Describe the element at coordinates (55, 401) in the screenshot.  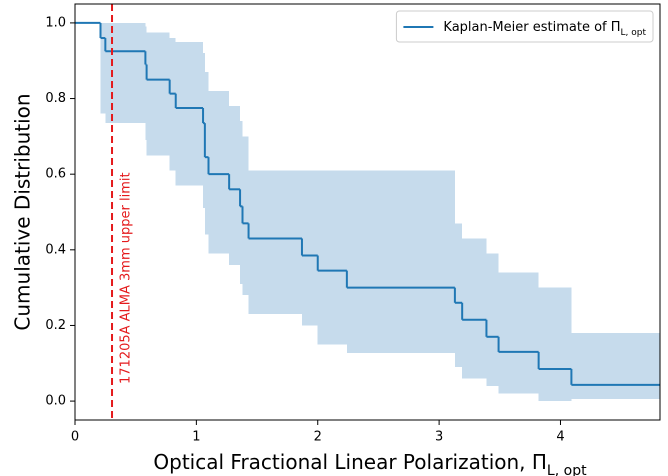
I see `y-tick-label: 0.0` at that location.